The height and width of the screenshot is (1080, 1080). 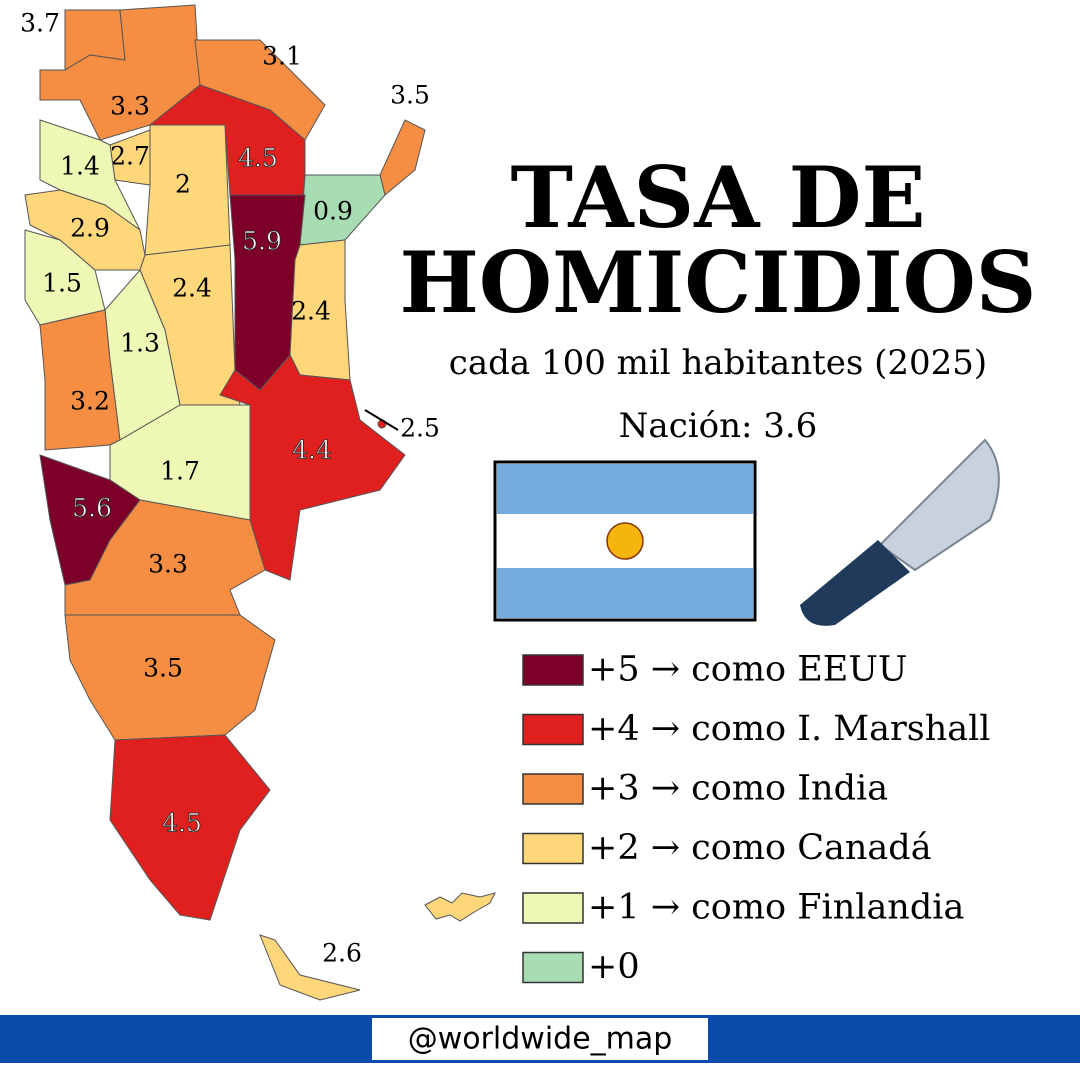 What do you see at coordinates (420, 428) in the screenshot?
I see `province-value: 2.5` at bounding box center [420, 428].